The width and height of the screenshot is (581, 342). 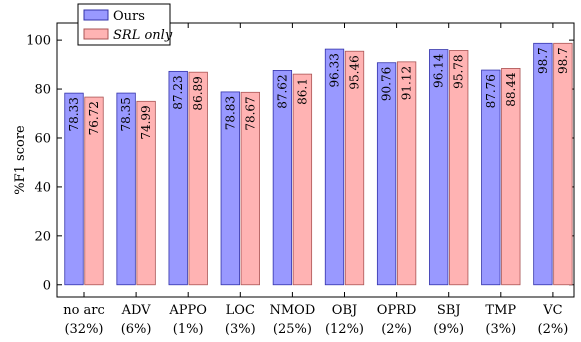 I want to click on x-category-label: SBJ, so click(x=449, y=310).